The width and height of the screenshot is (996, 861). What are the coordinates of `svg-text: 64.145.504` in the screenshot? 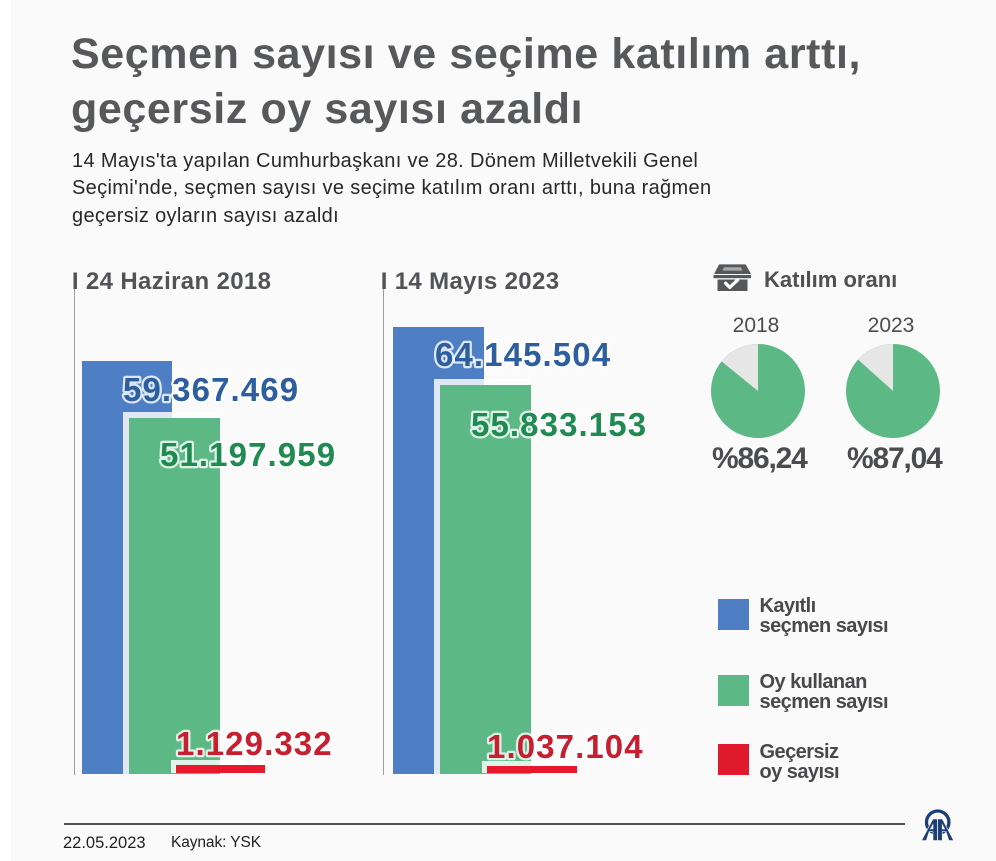 It's located at (523, 354).